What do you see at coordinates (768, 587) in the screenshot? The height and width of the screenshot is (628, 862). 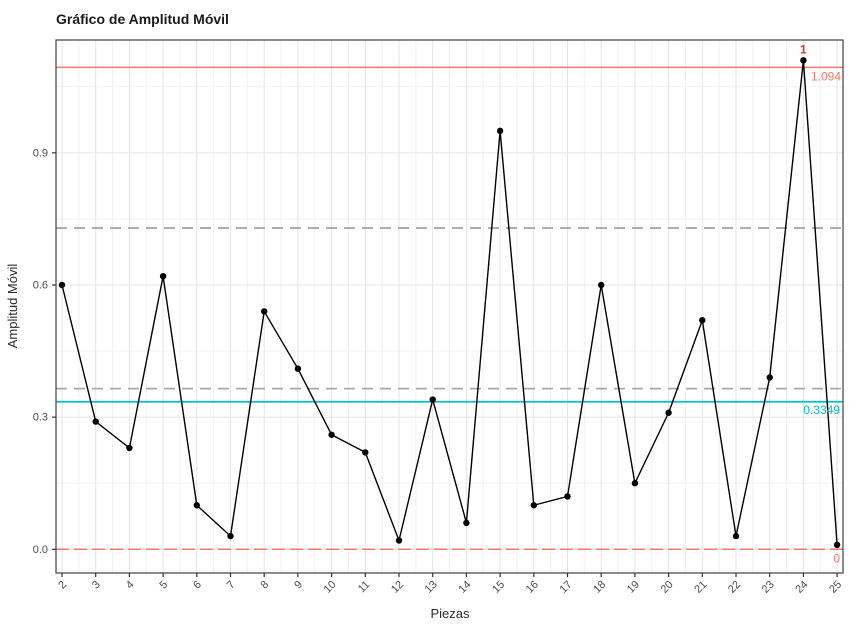 I see `x-tick-label: 23` at bounding box center [768, 587].